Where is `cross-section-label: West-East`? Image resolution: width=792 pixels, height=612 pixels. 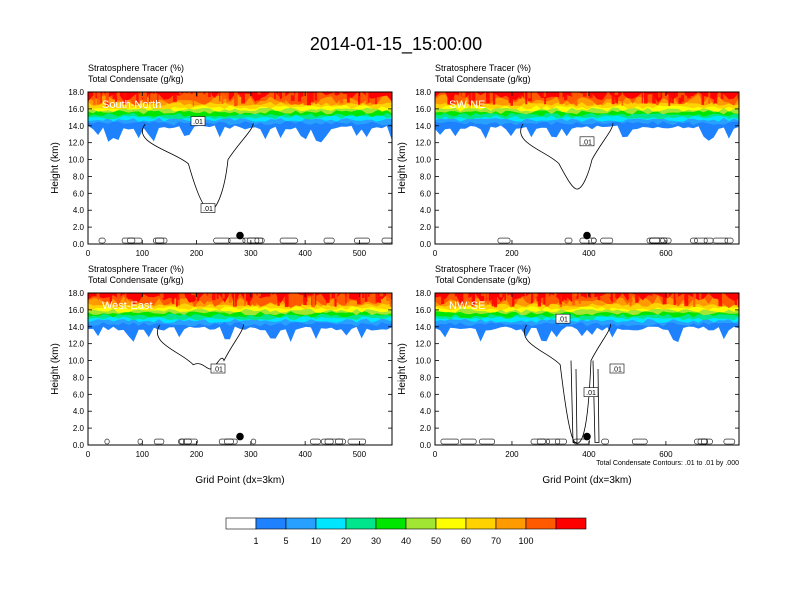
cross-section-label: West-East is located at coordinates (127, 306).